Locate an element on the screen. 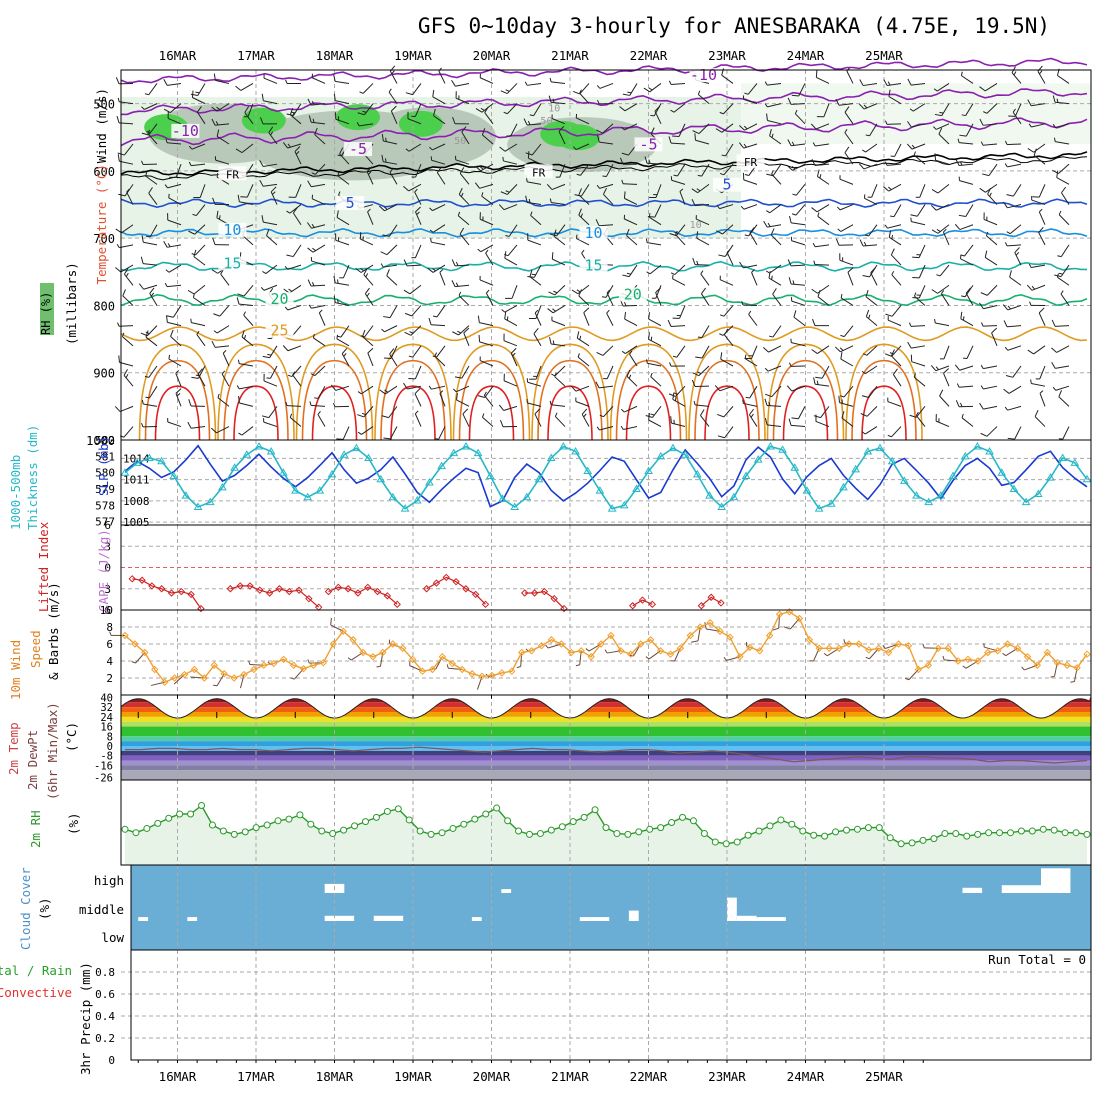  isotherm-label: -5 is located at coordinates (648, 144).